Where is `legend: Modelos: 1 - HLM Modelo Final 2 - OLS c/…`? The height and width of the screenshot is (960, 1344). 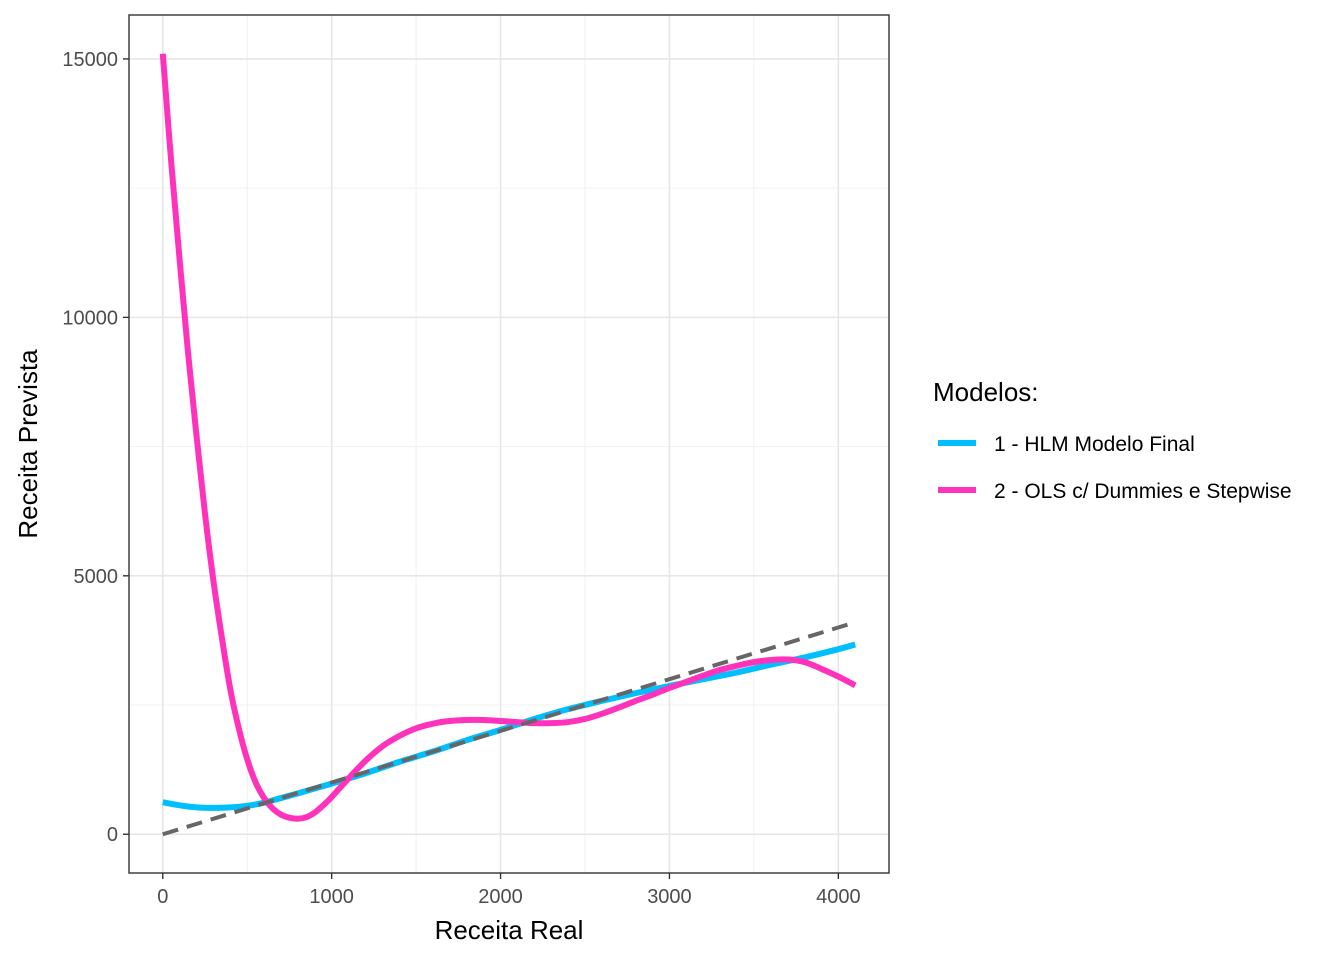
legend: Modelos: 1 - HLM Modelo Final 2 - OLS c/… is located at coordinates (1112, 440).